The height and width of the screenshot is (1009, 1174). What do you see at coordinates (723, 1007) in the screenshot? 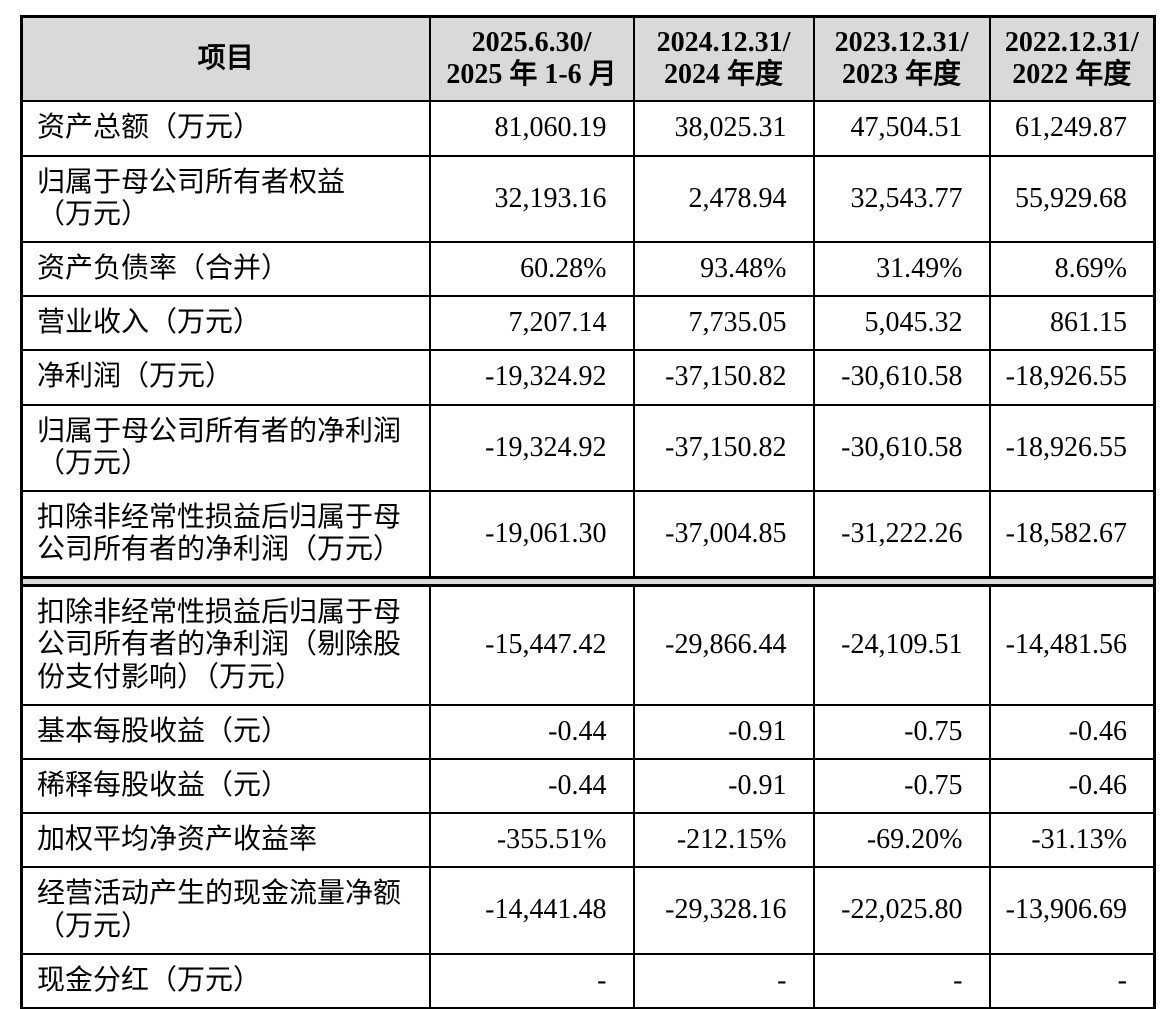
I see `cell-value: 191.09%` at bounding box center [723, 1007].